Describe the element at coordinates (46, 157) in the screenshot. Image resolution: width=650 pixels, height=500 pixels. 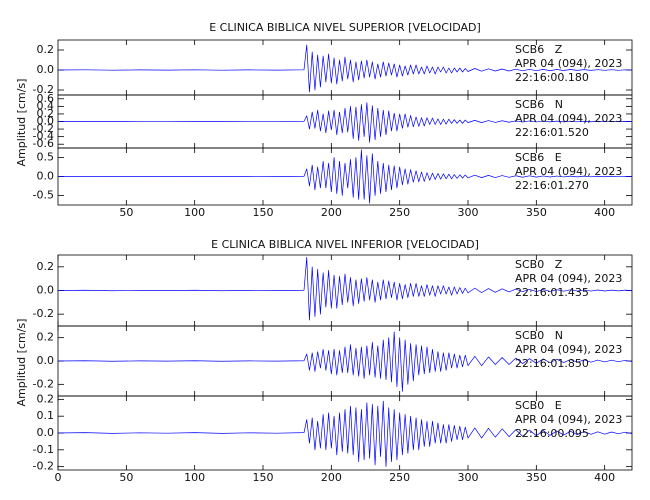
I see `y-tick-label: 0.5` at that location.